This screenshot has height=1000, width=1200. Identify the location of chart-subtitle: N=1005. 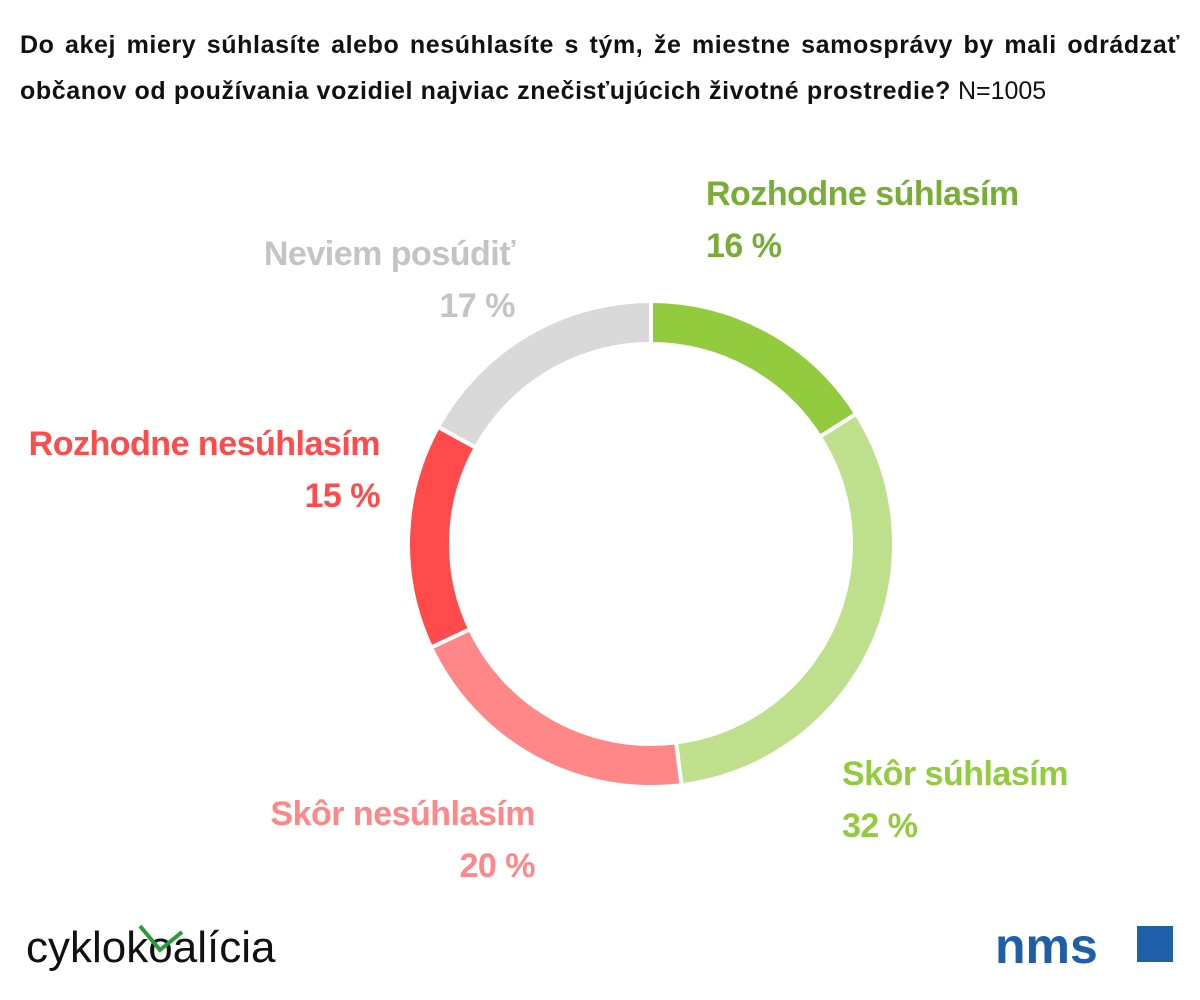
(1002, 91).